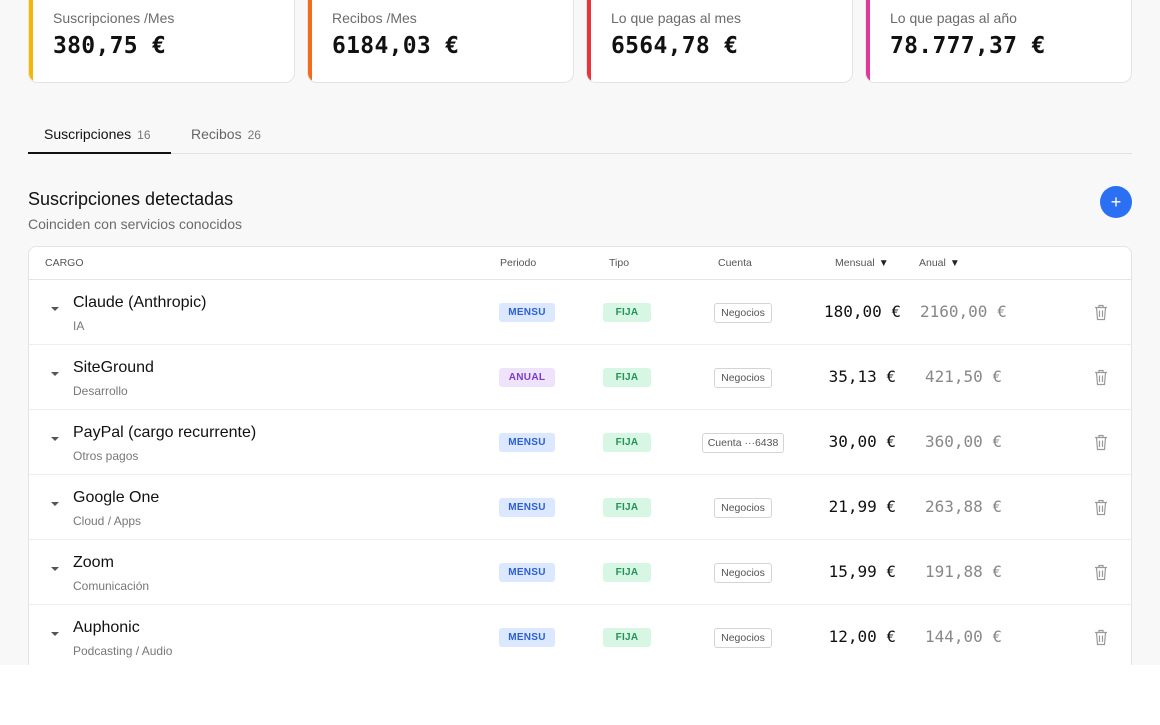 Image resolution: width=1160 pixels, height=725 pixels. What do you see at coordinates (862, 571) in the screenshot?
I see `row-monthly: 15,99 €` at bounding box center [862, 571].